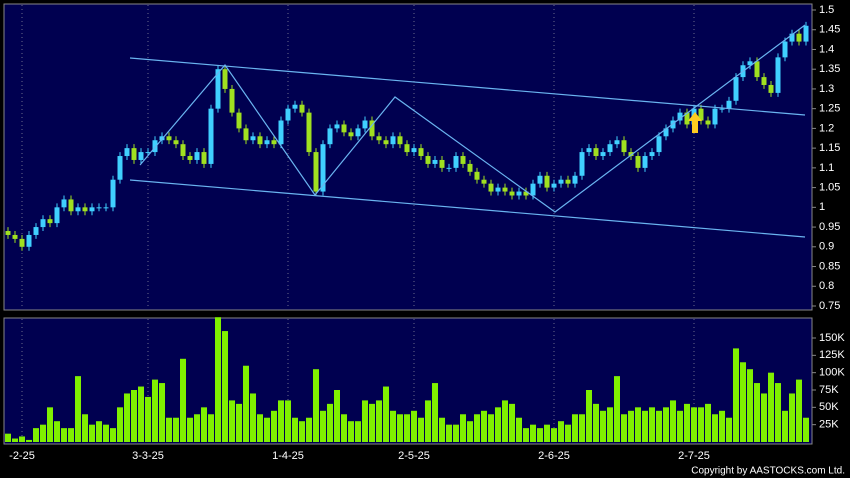 This screenshot has height=478, width=850. Describe the element at coordinates (22, 456) in the screenshot. I see `x-tick-label: -2-25` at that location.